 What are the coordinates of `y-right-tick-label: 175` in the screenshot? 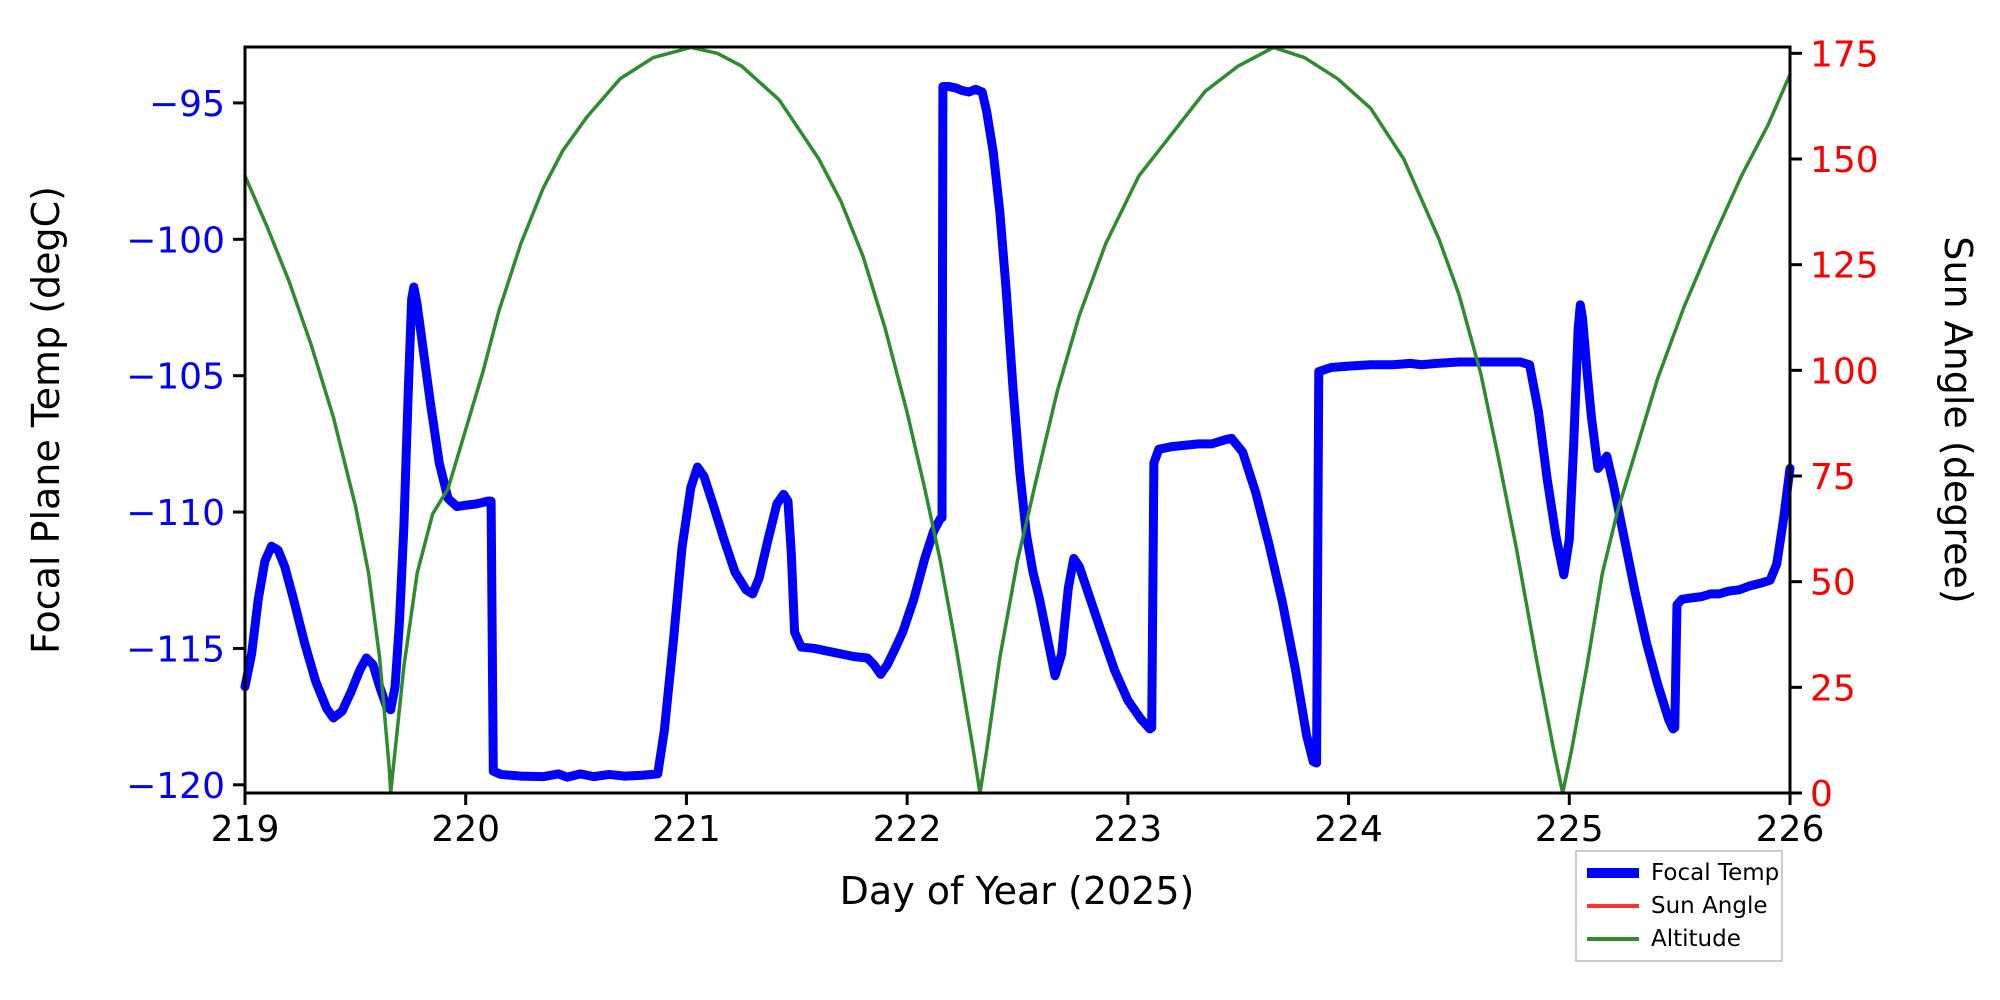 It's located at (1844, 54).